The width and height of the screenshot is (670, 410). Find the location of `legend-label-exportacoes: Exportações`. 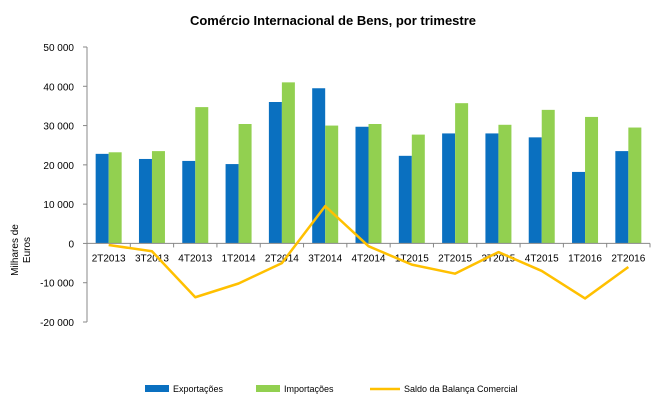

legend-label-exportacoes: Exportações is located at coordinates (198, 389).